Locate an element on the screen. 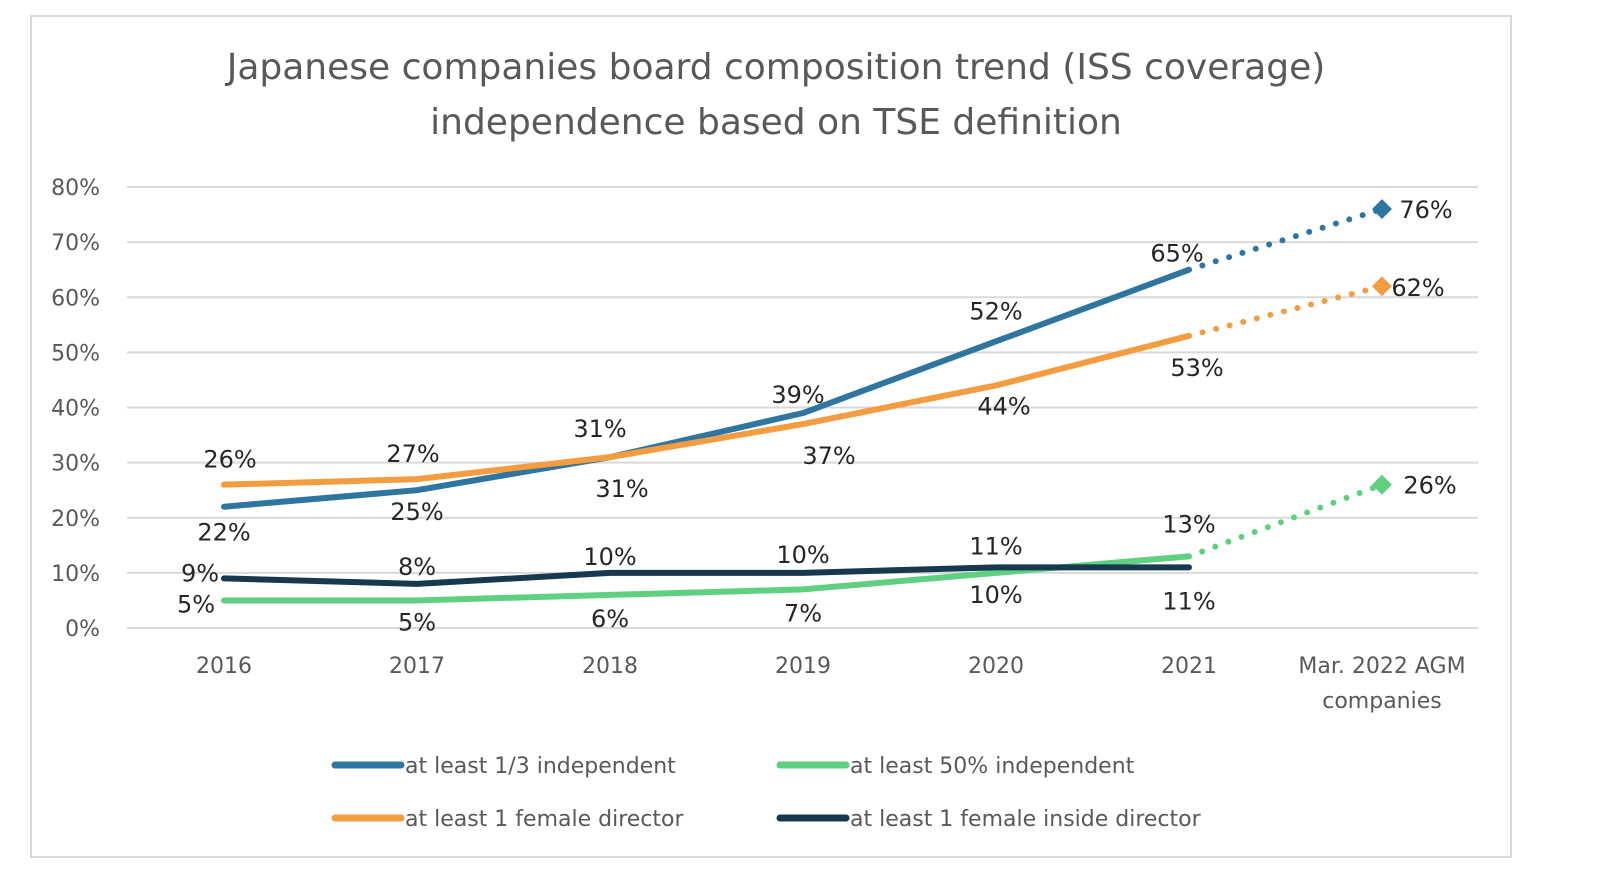  x-tick-label: 2016 is located at coordinates (224, 666).